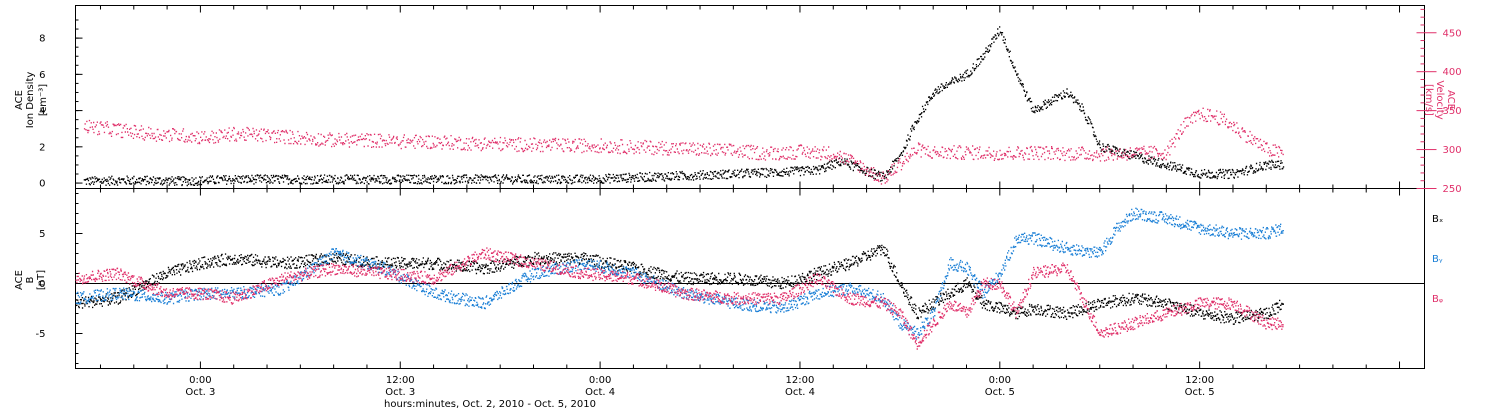  What do you see at coordinates (42, 184) in the screenshot?
I see `density-tick-label: 0` at bounding box center [42, 184].